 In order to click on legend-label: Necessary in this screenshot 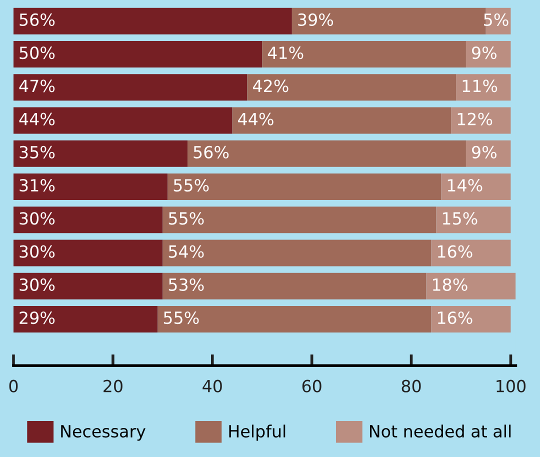, I will do `click(103, 433)`.